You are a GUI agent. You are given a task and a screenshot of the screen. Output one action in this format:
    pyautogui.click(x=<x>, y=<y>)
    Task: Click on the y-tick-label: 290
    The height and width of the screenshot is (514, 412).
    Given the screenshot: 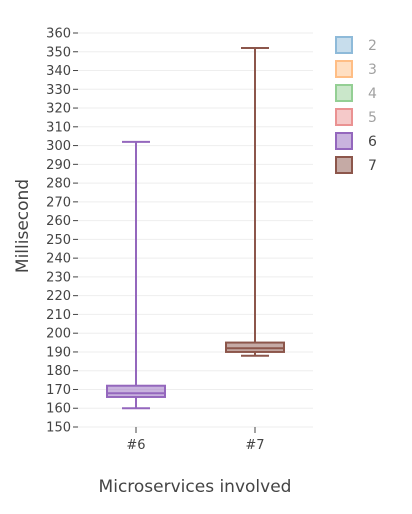 What is the action you would take?
    pyautogui.click(x=58, y=165)
    